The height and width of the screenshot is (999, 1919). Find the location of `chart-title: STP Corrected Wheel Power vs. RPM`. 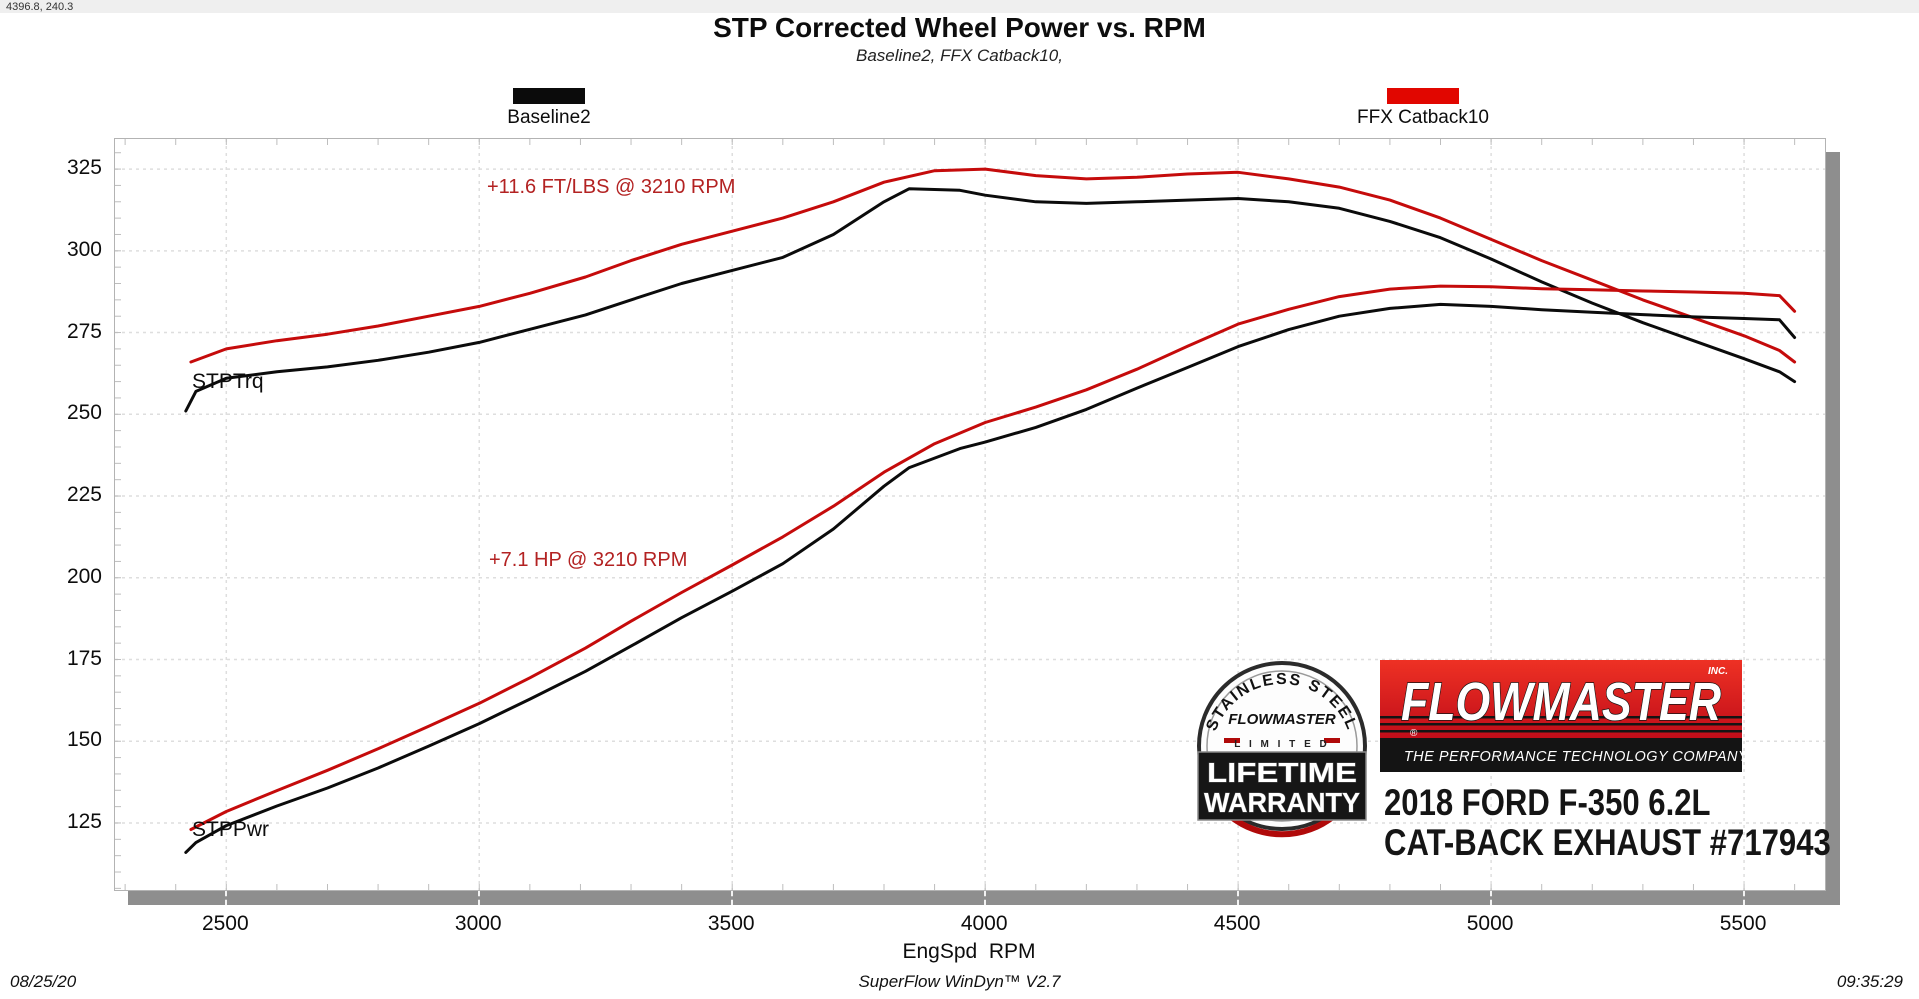

chart-title: STP Corrected Wheel Power vs. RPM is located at coordinates (959, 27).